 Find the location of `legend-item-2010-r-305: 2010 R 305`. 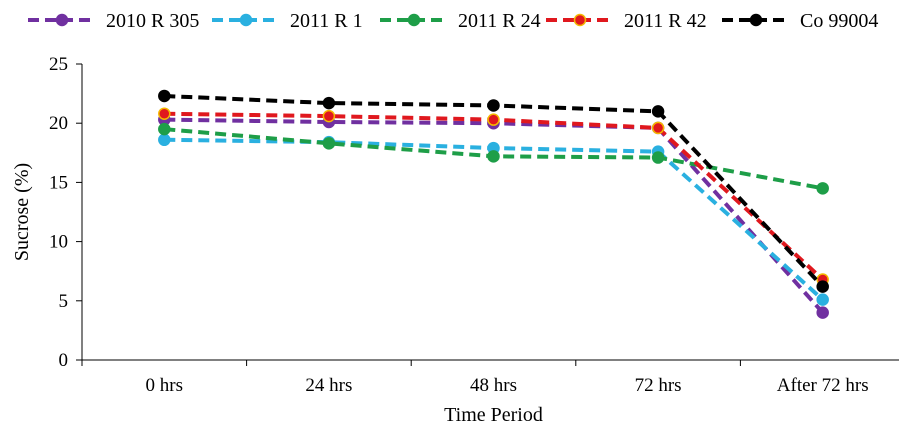

legend-item-2010-r-305: 2010 R 305 is located at coordinates (113, 21).